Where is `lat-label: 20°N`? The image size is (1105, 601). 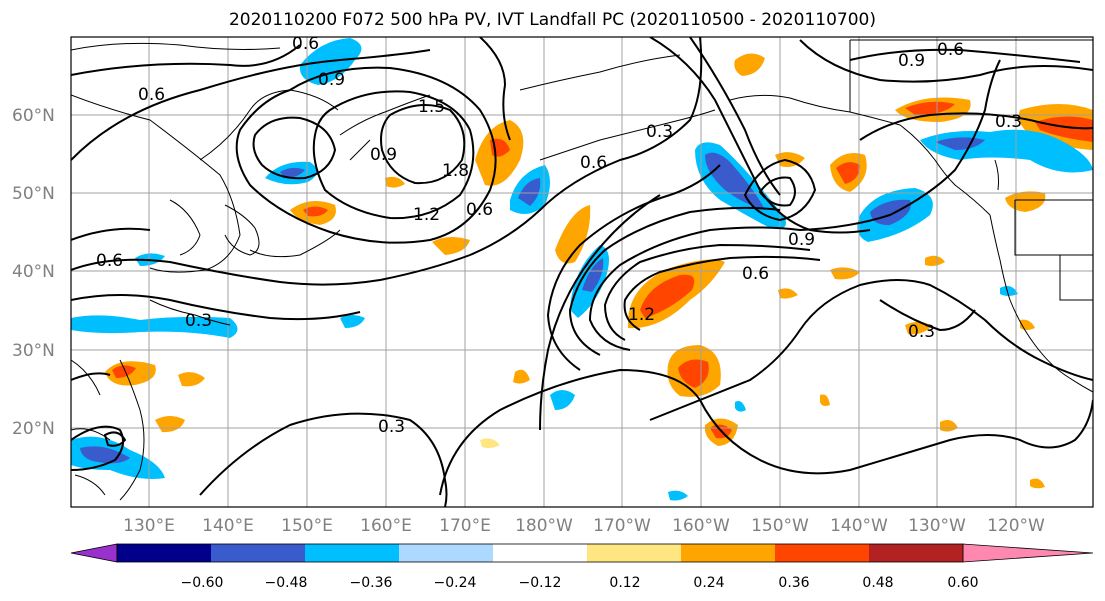 lat-label: 20°N is located at coordinates (33, 429).